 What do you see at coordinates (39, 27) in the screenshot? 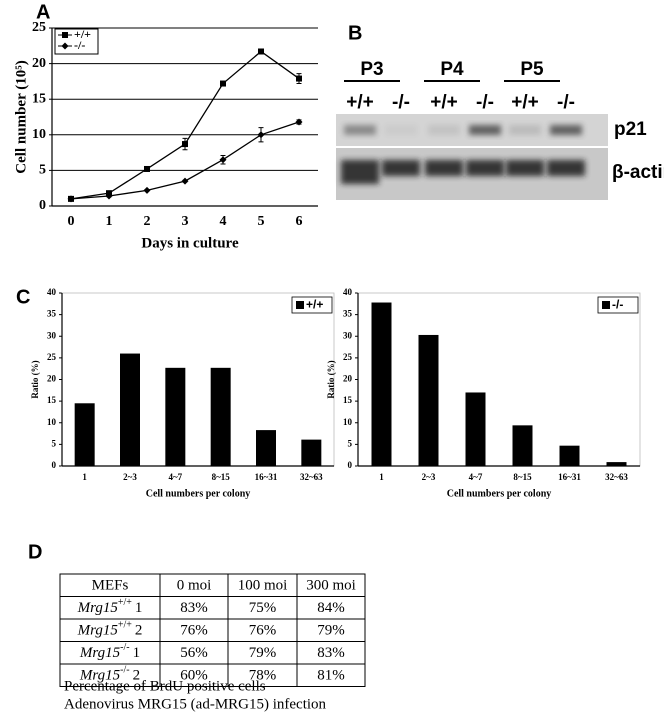
I see `y-tick-label: 25` at bounding box center [39, 27].